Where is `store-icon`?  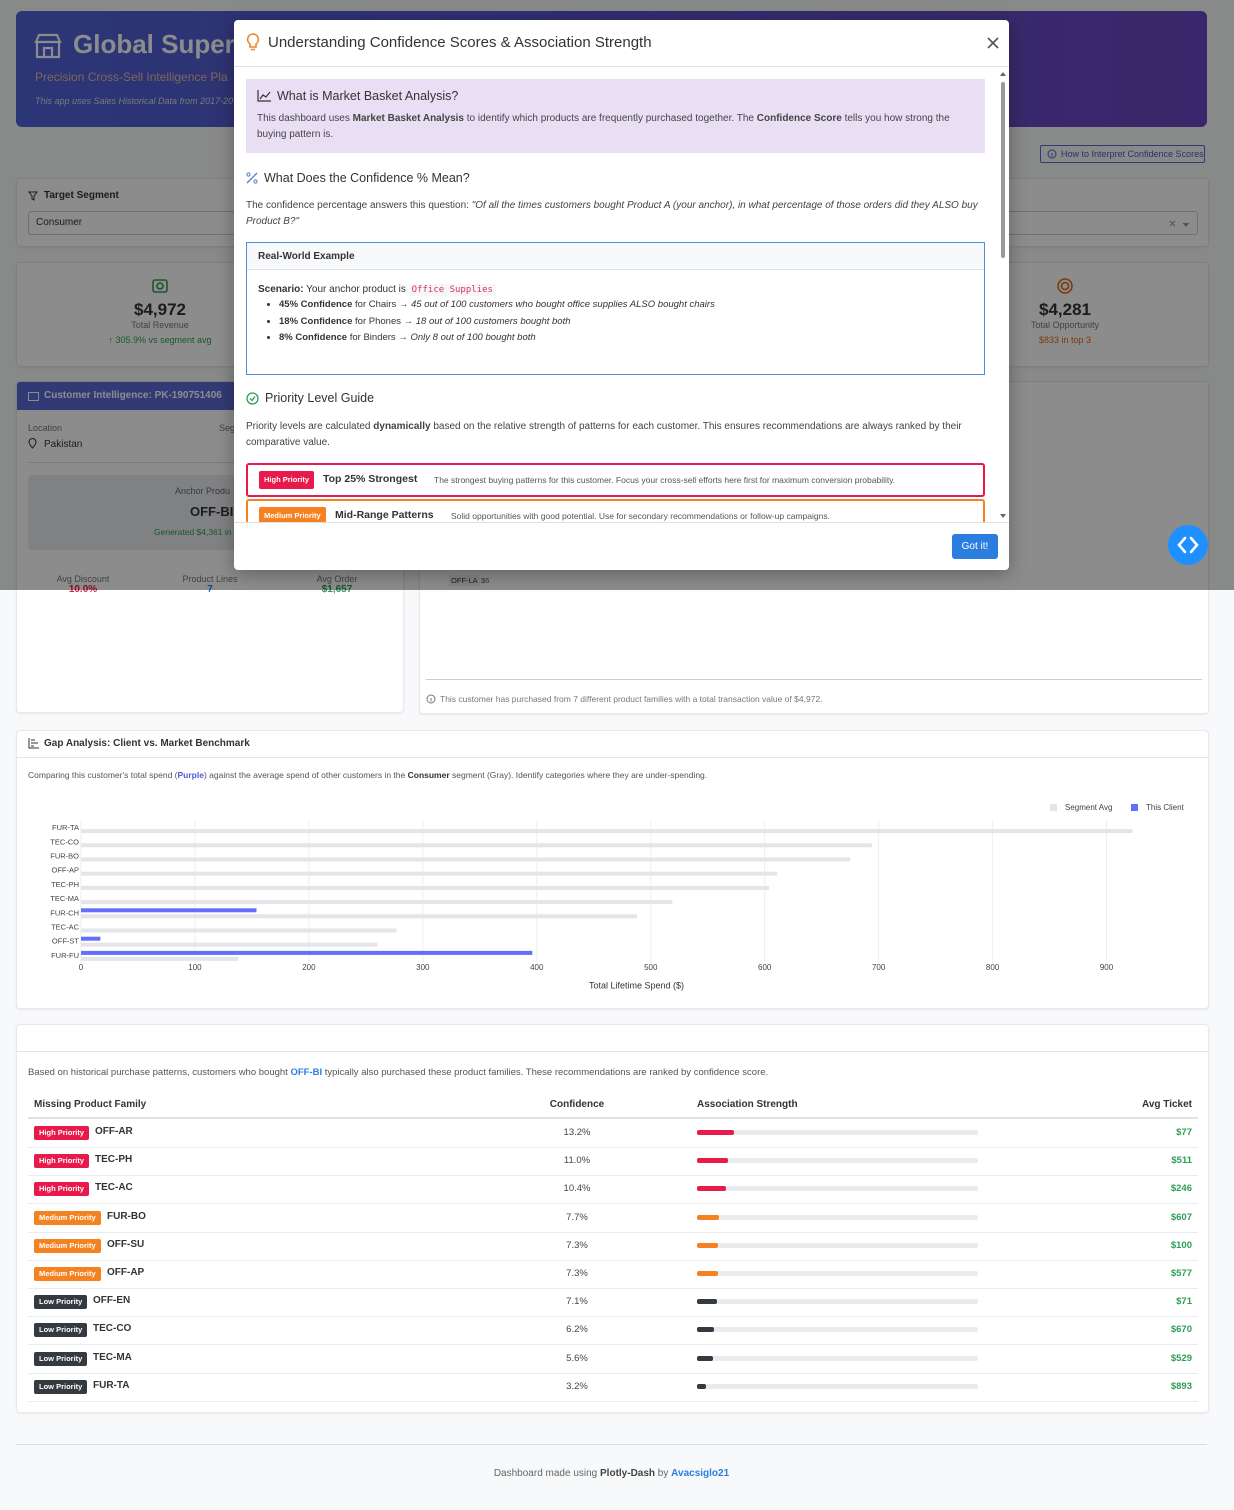 store-icon is located at coordinates (48, 46).